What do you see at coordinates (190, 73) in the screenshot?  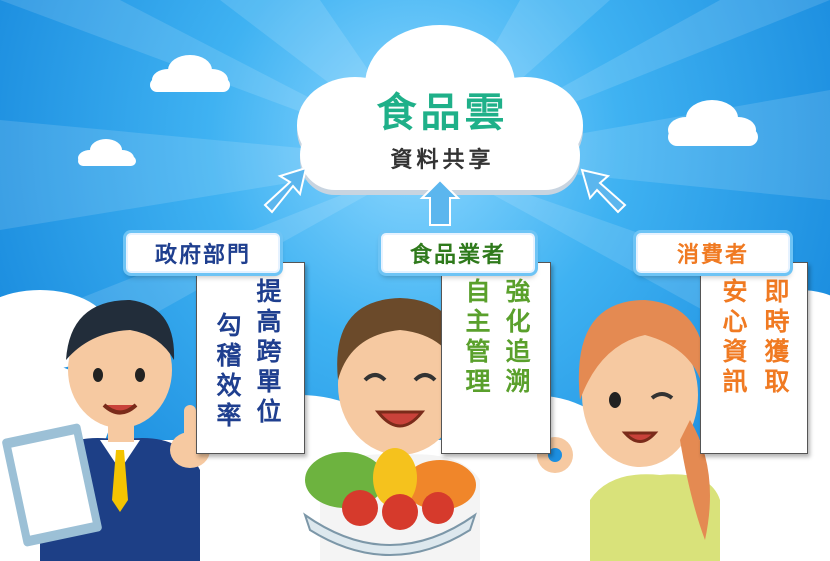 I see `small-cloud-left` at bounding box center [190, 73].